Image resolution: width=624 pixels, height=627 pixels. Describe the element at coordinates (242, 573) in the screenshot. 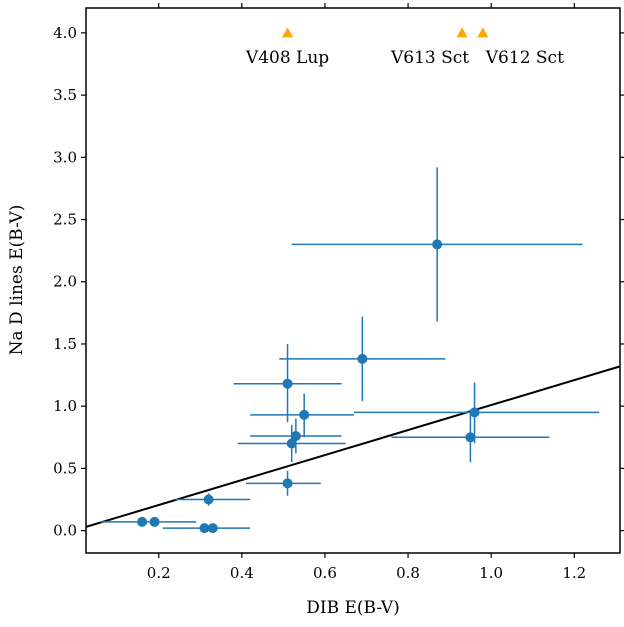

I see `x-tick-label: 0.4` at that location.